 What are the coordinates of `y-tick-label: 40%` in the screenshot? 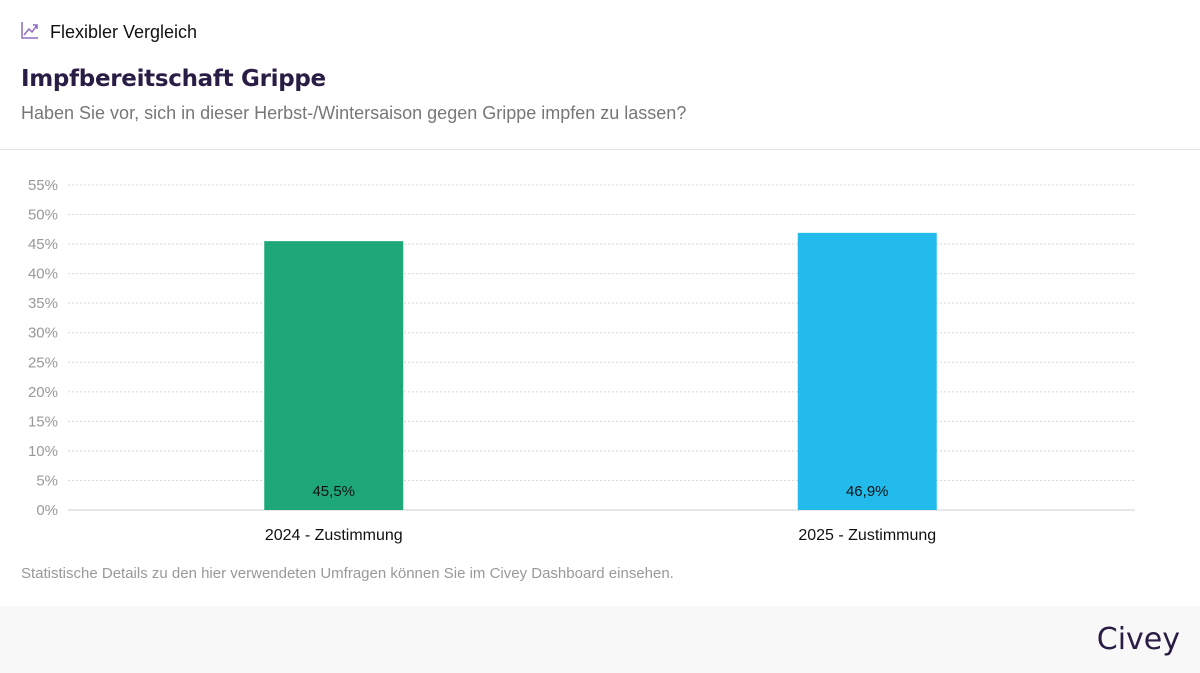 It's located at (43, 274).